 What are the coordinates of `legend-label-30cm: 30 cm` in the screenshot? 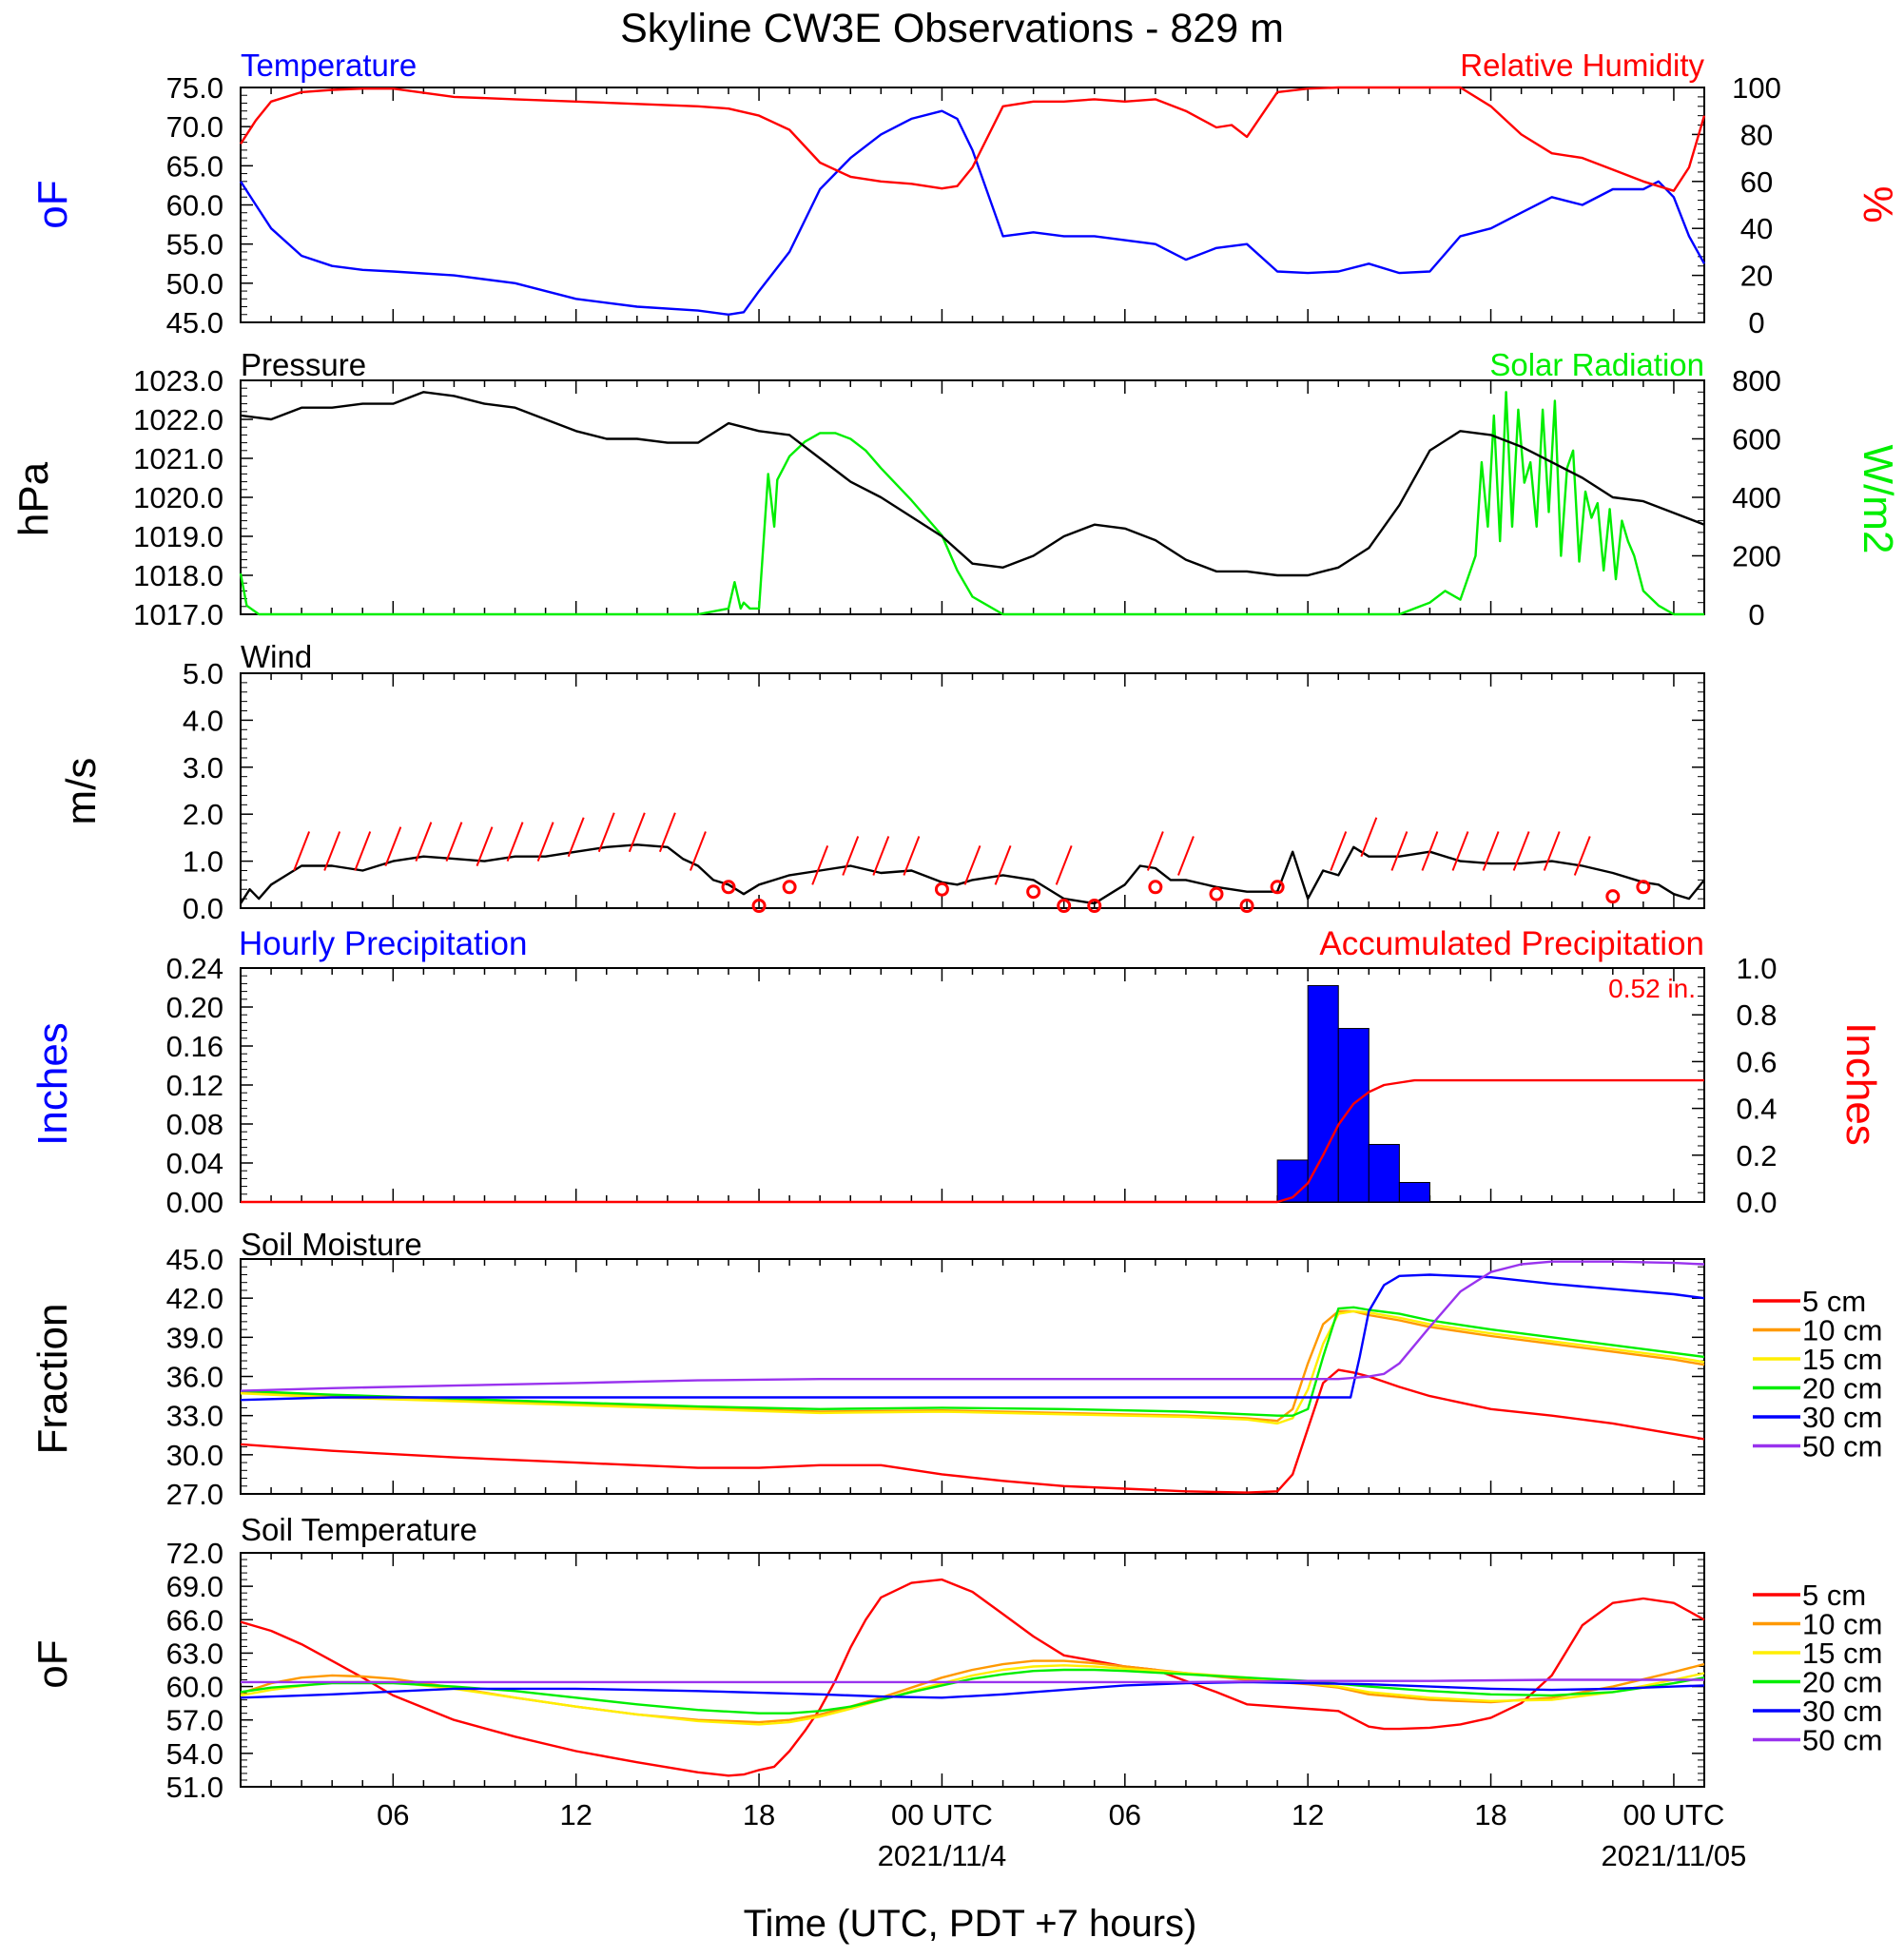 It's located at (1842, 1711).